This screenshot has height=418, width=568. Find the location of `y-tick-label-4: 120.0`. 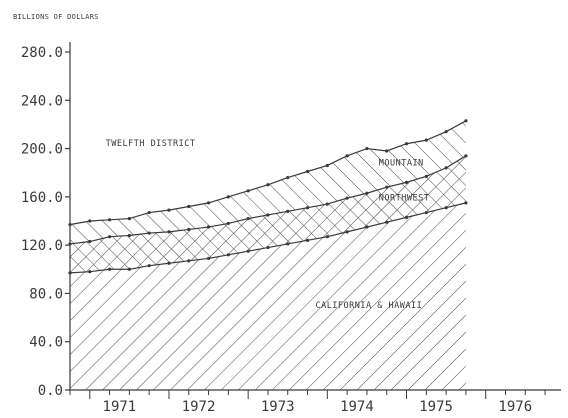

y-tick-label-4: 120.0 is located at coordinates (42, 246).